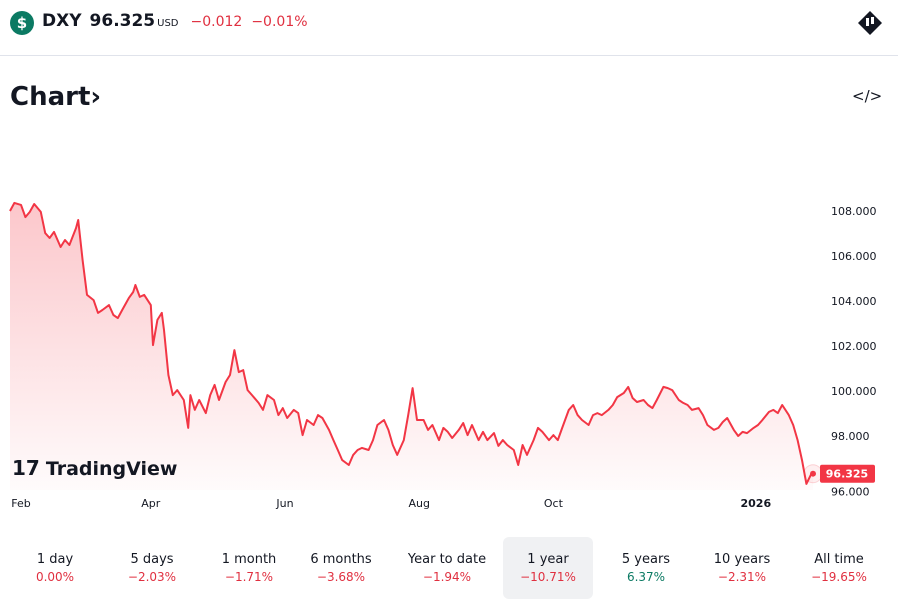  Describe the element at coordinates (20, 503) in the screenshot. I see `x-tick-label: Feb` at that location.